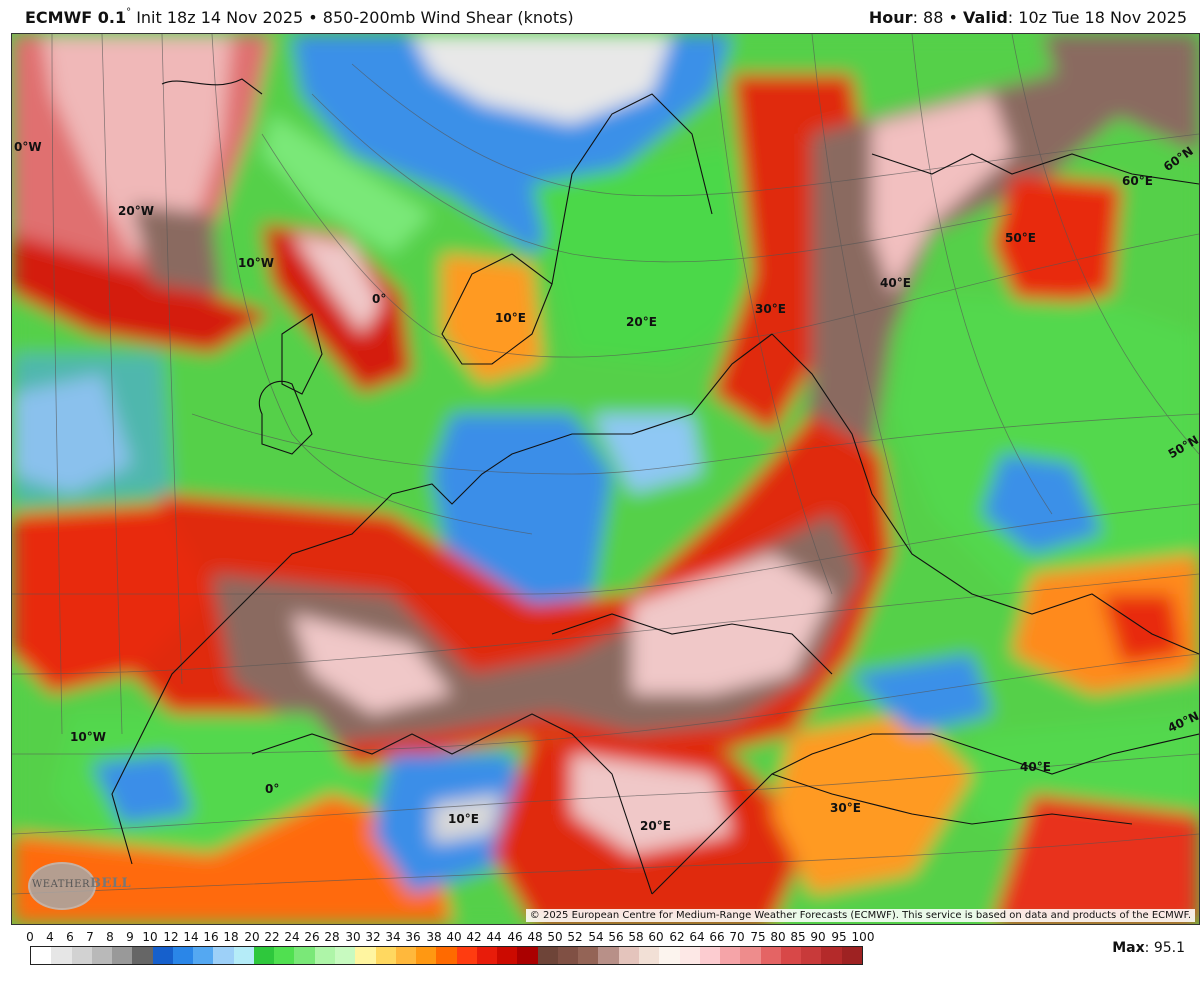 This screenshot has height=981, width=1202. What do you see at coordinates (150, 937) in the screenshot?
I see `colorbar-tick: 10` at bounding box center [150, 937].